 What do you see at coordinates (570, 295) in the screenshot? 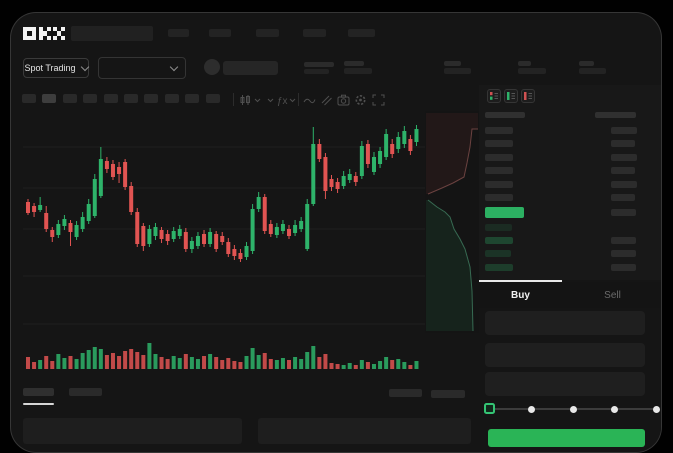
I see `buy-sell-tabs: Buy Sell` at bounding box center [570, 295].